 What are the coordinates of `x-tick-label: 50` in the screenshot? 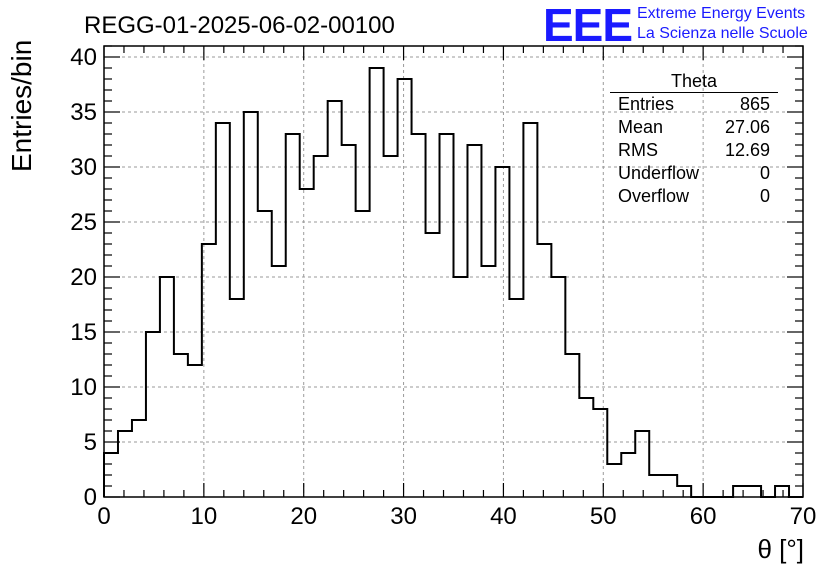 It's located at (603, 516).